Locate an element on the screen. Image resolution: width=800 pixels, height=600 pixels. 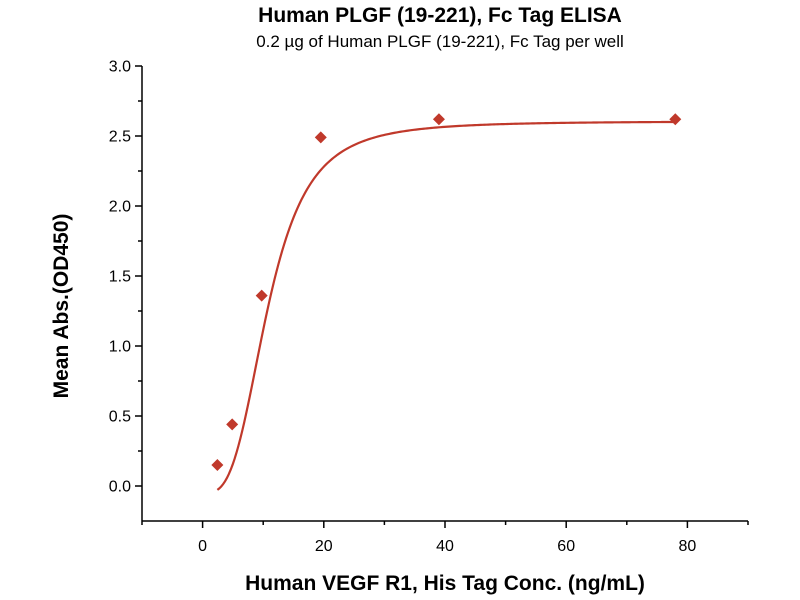
y-tick-label: 1.0 is located at coordinates (120, 347).